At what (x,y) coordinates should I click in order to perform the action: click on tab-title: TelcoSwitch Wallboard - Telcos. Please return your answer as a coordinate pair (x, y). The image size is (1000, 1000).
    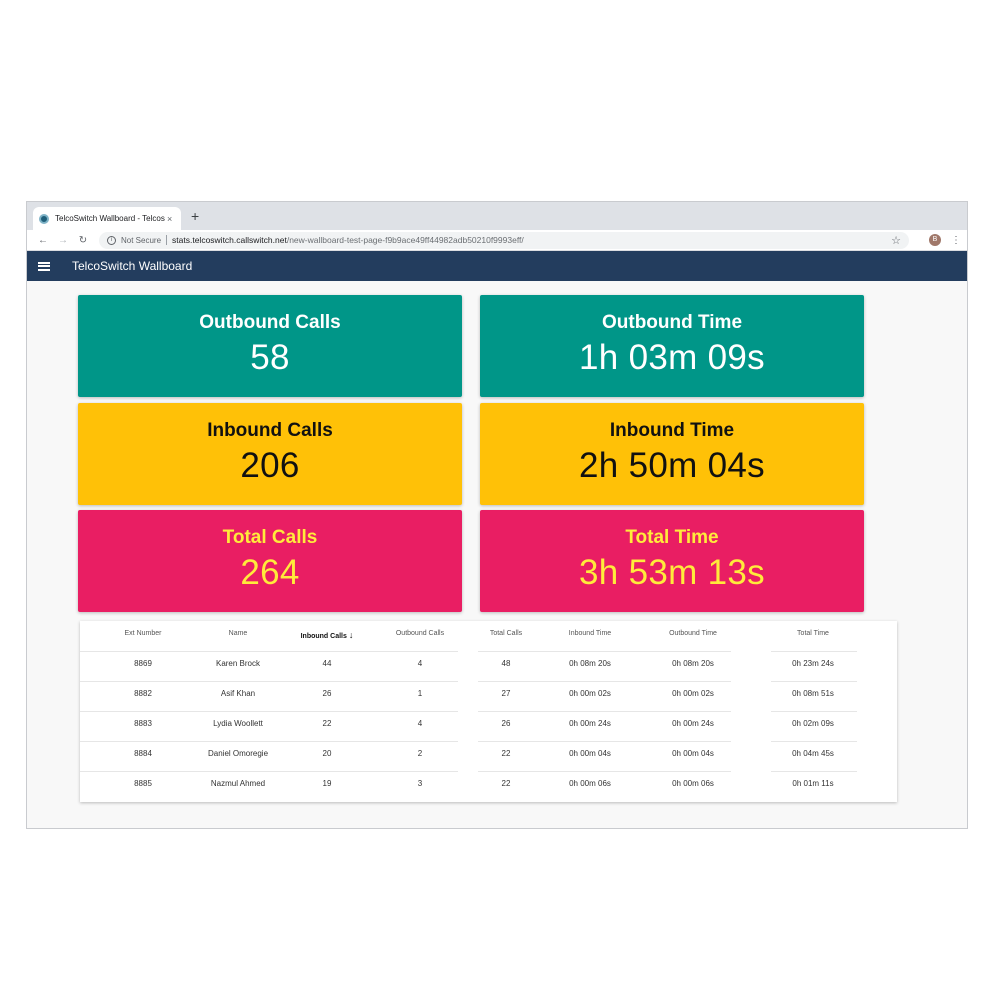
    Looking at the image, I should click on (110, 218).